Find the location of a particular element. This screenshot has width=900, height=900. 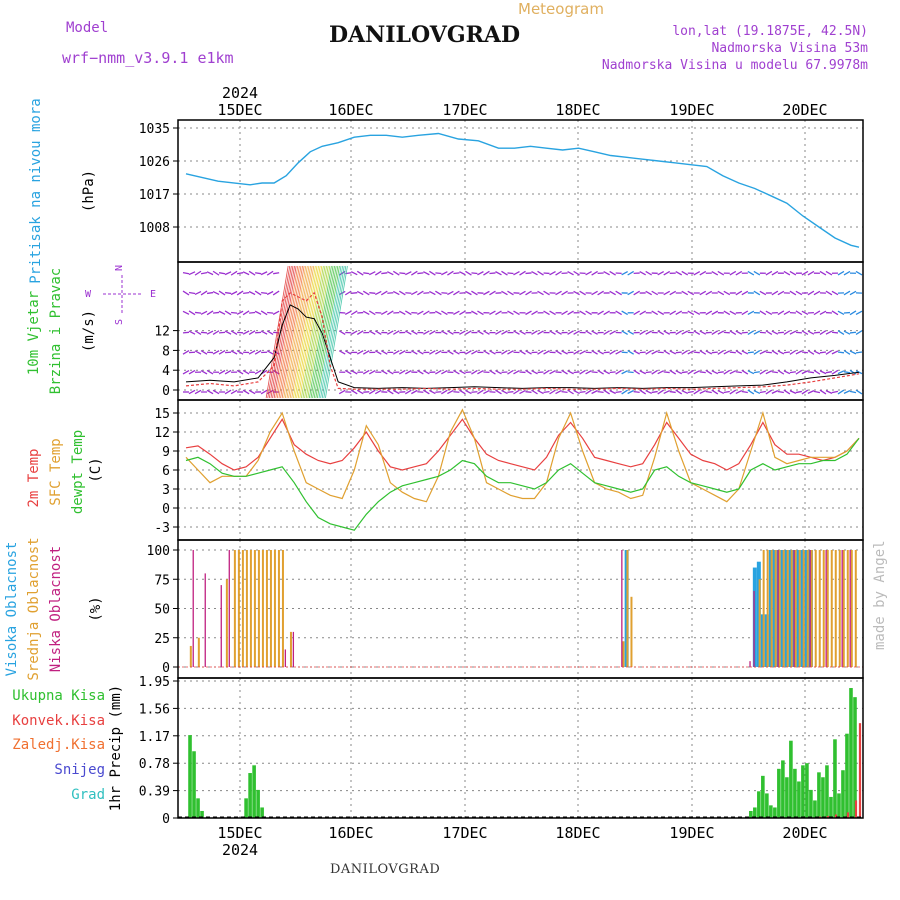

y-tick-label: 1.17 is located at coordinates (154, 737).